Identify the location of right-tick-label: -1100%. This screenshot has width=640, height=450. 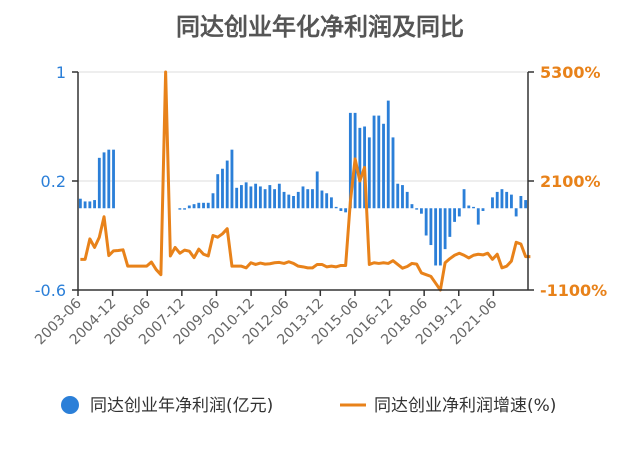
(573, 290).